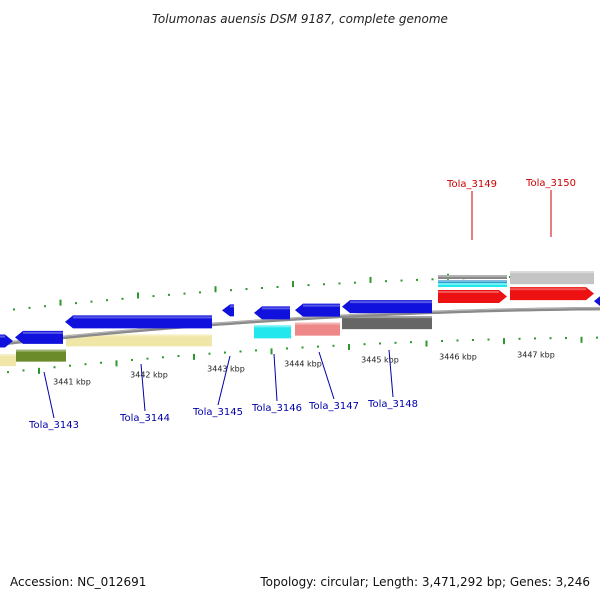  I want to click on blue-stripe, so click(472, 282).